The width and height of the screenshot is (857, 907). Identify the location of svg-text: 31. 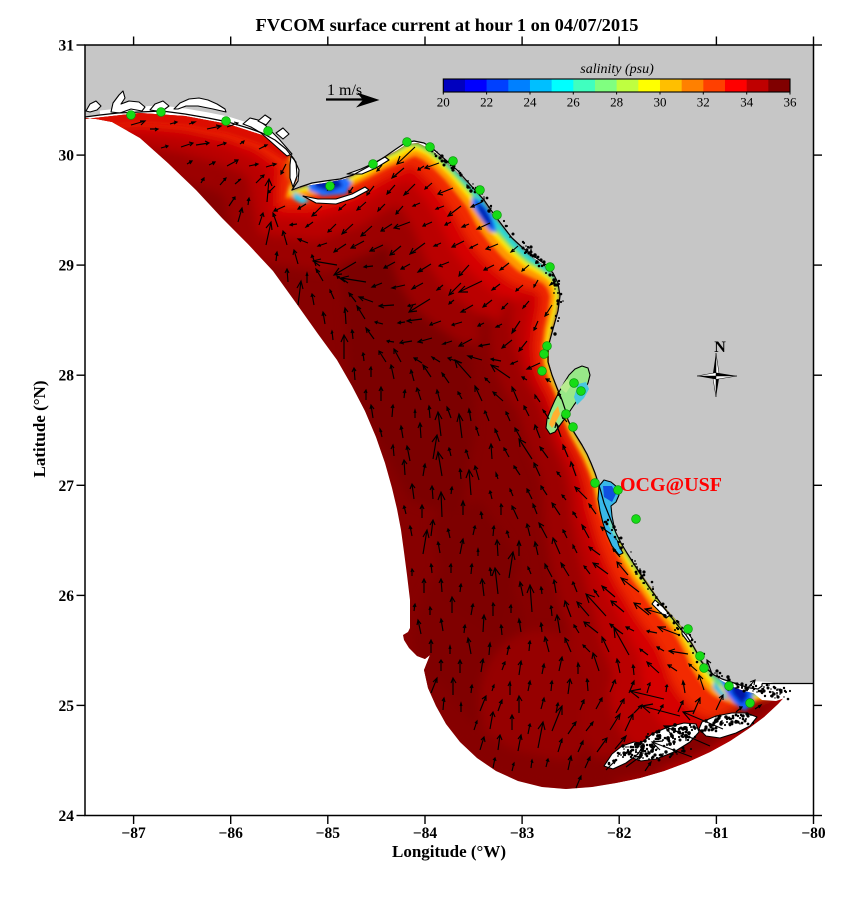
(67, 46).